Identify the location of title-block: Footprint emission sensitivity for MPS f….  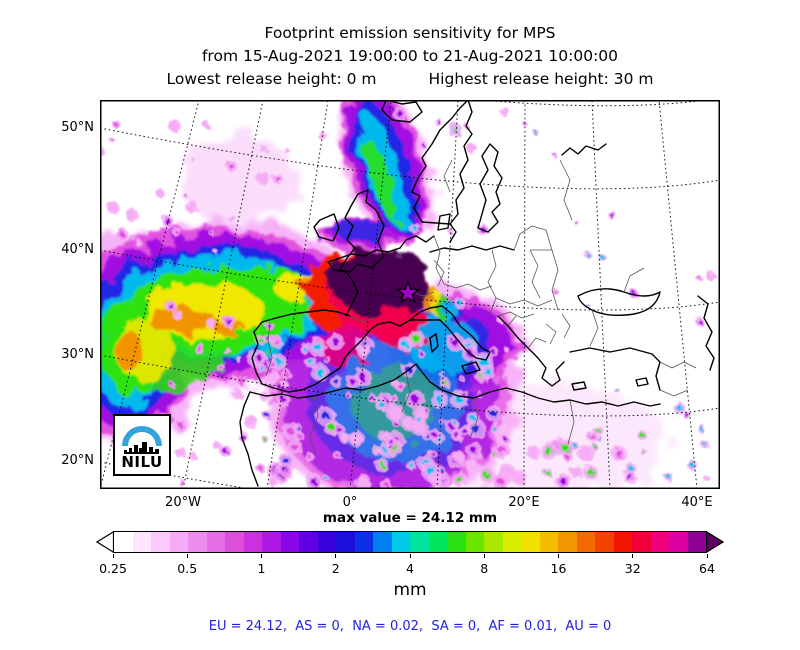
(400, 56).